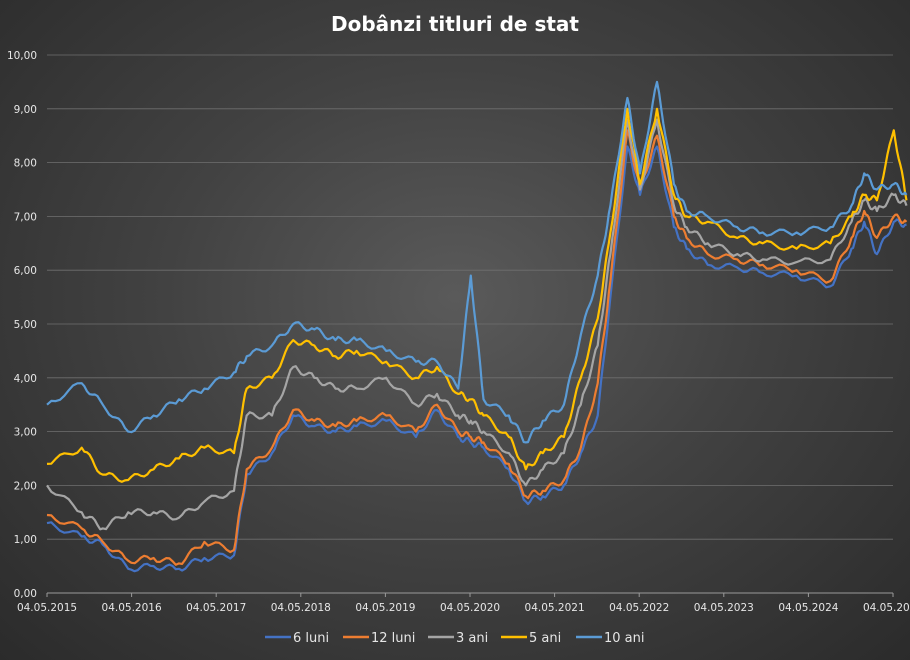 Image resolution: width=910 pixels, height=660 pixels. I want to click on y-tick-label: 9,00, so click(25, 110).